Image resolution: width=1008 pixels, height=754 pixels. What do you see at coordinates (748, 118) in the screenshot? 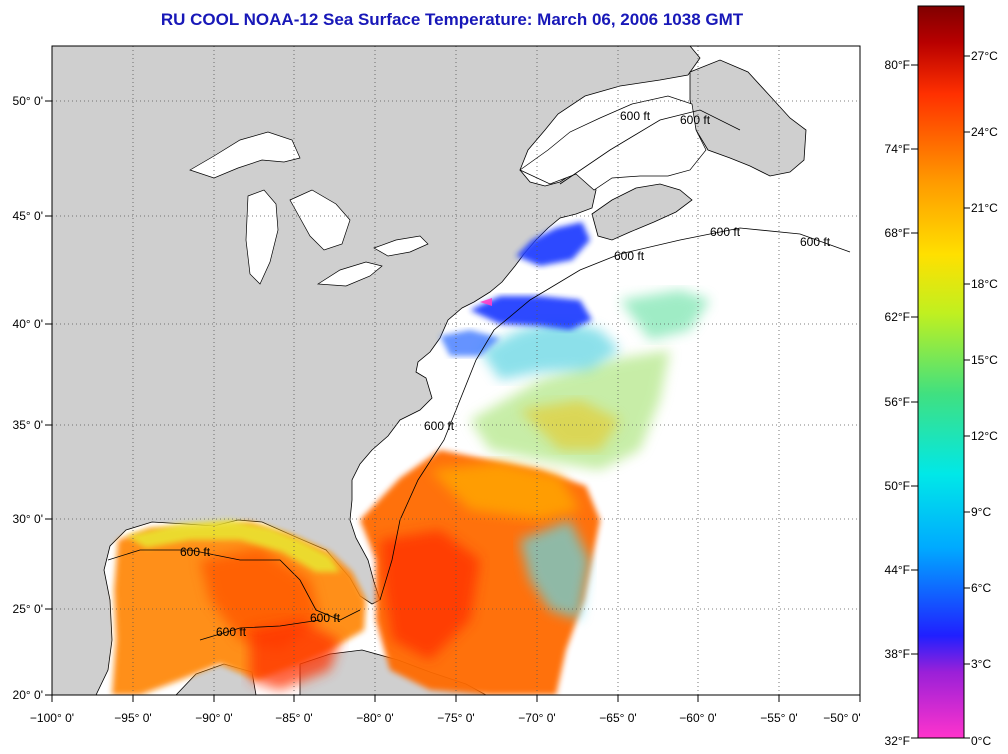
I see `newfoundland-land` at bounding box center [748, 118].